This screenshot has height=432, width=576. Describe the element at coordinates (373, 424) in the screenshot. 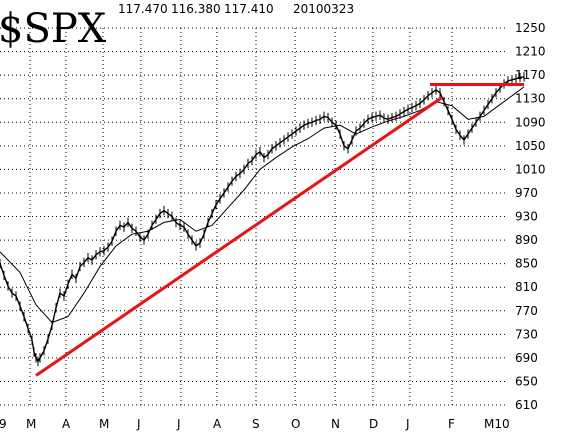

I see `x-tick-label: D` at that location.